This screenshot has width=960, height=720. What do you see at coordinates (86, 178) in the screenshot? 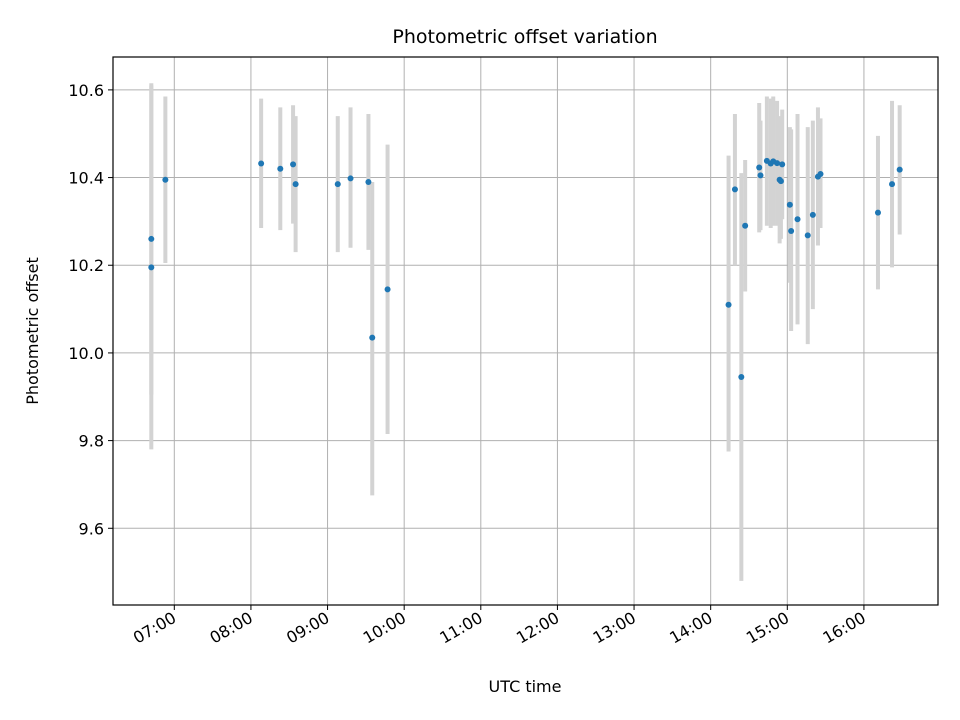
I see `y-tick-label: 10.4` at bounding box center [86, 178].